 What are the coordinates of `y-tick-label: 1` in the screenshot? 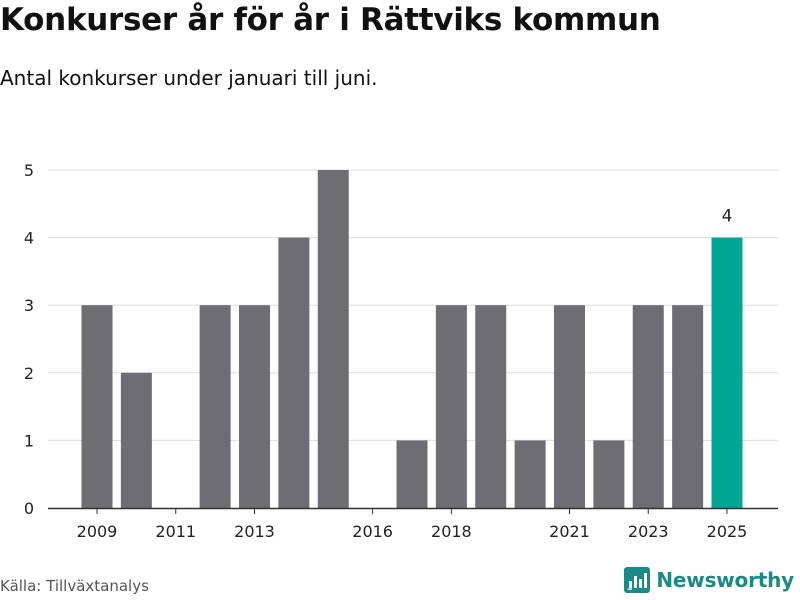 It's located at (29, 440).